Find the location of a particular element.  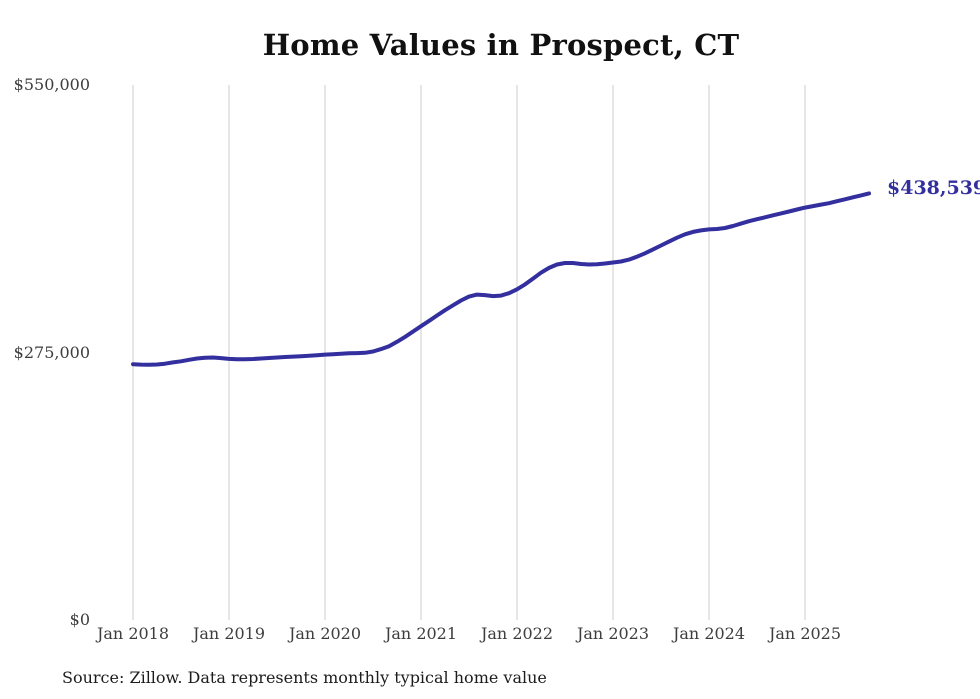

chart-title: Home Values in Prospect, CT is located at coordinates (501, 45).